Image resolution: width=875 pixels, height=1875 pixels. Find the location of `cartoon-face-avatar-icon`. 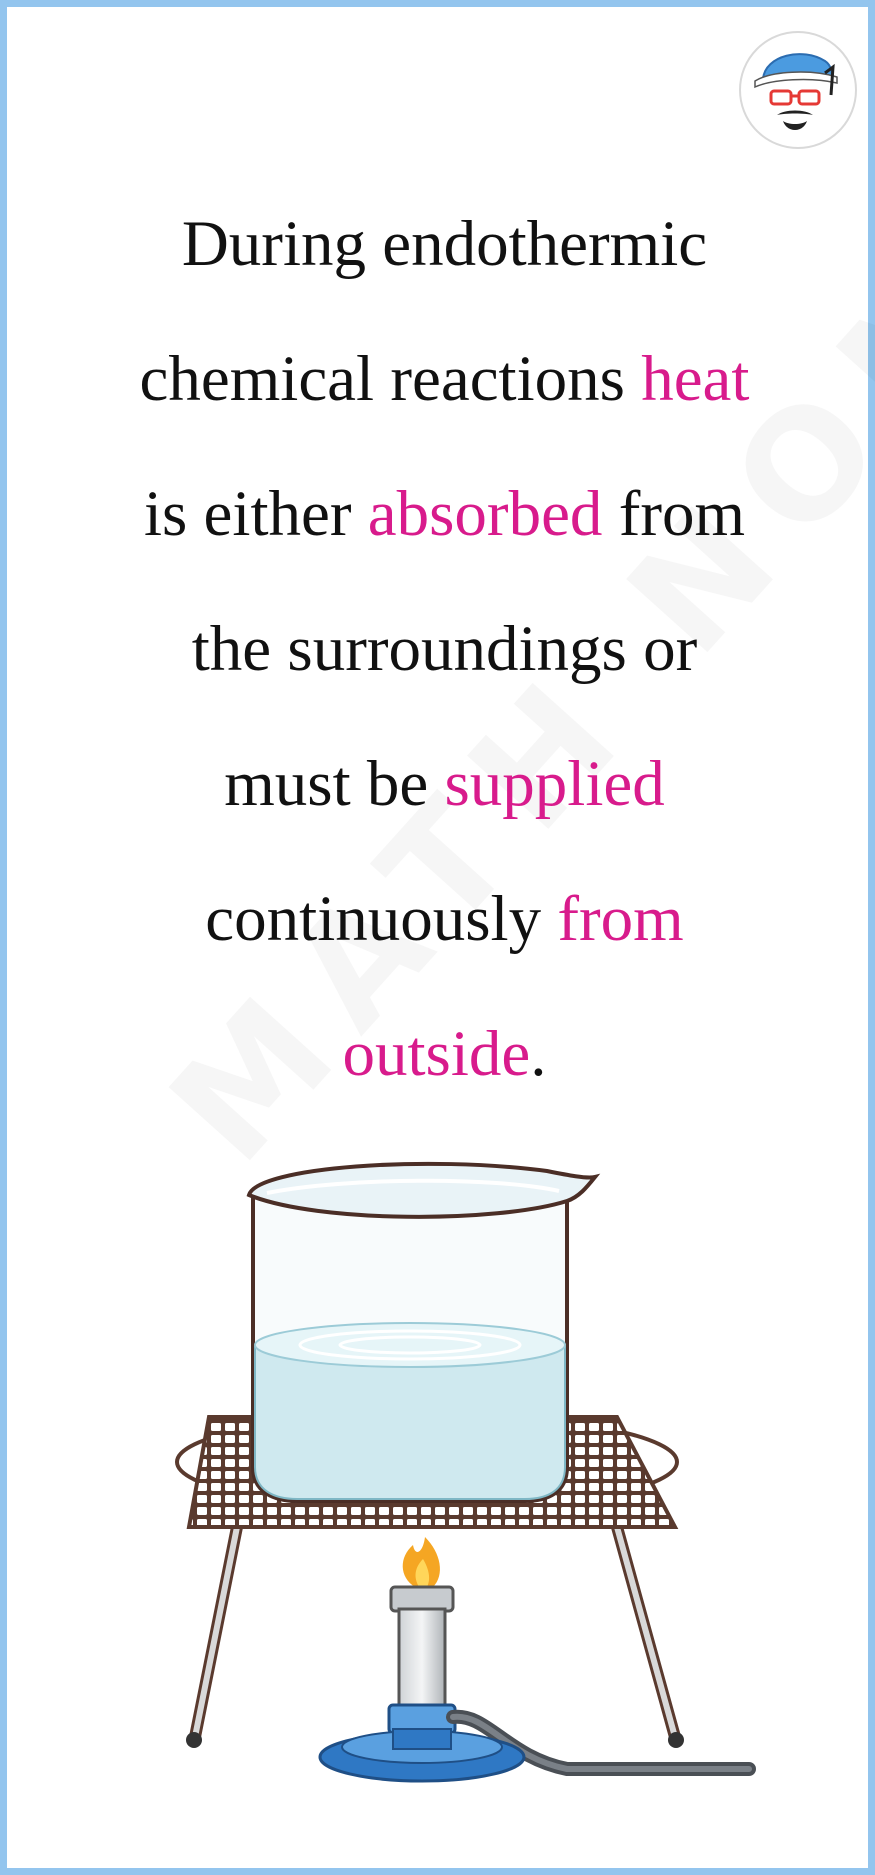

cartoon-face-avatar-icon is located at coordinates (796, 91).